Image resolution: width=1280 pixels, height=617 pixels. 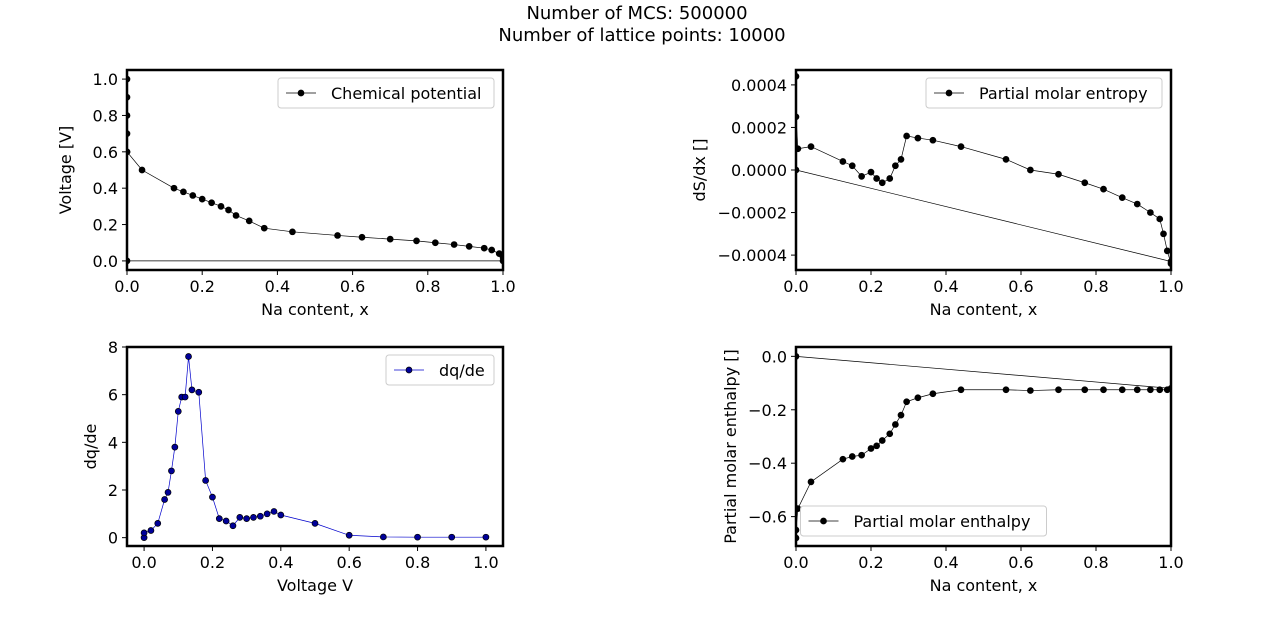 What do you see at coordinates (752, 255) in the screenshot?
I see `y-tick-label: −0.0004` at bounding box center [752, 255].